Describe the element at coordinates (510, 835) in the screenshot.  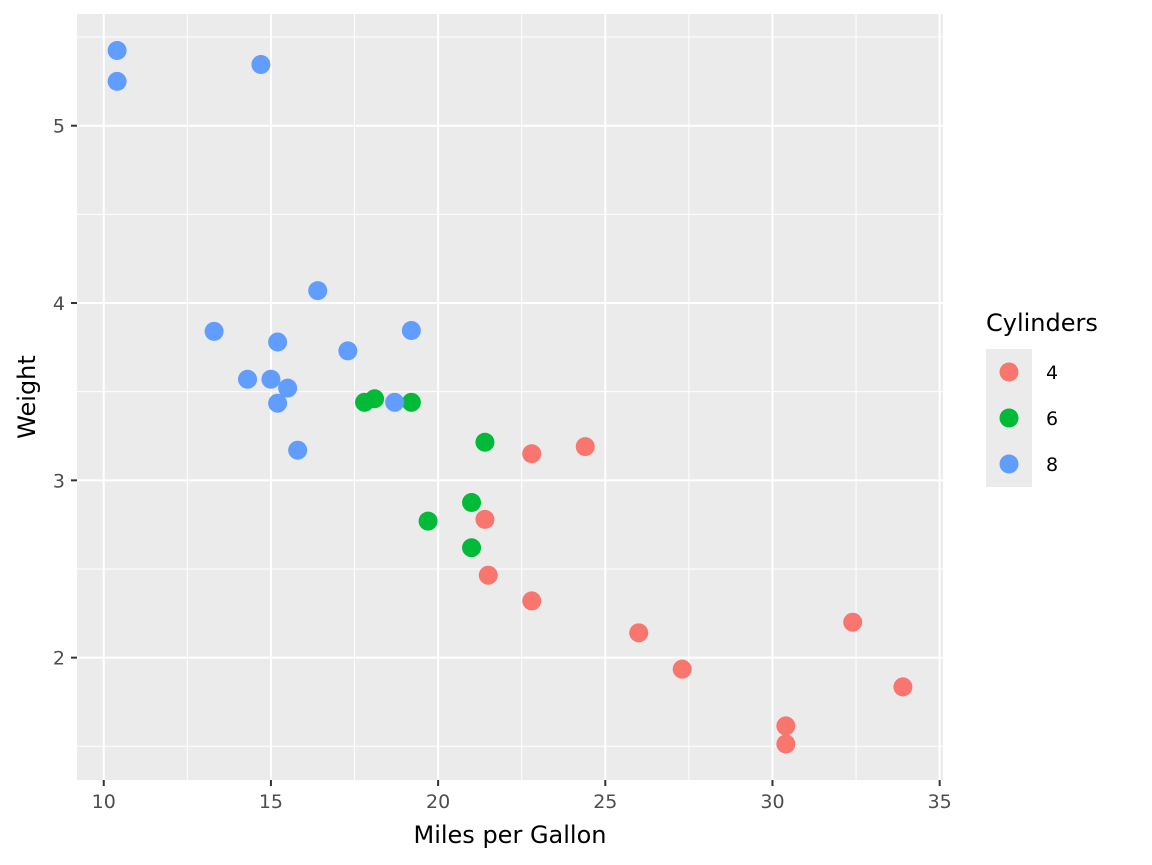
I see `x-axis-title: Miles per Gallon` at that location.